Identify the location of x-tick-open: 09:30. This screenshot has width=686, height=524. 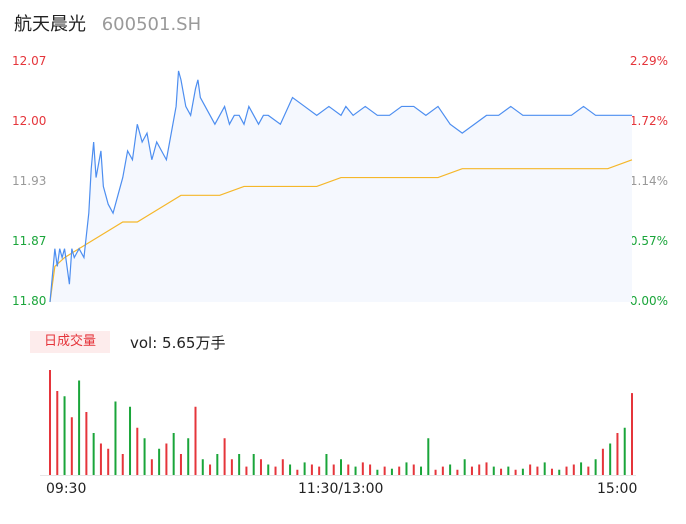
(66, 489).